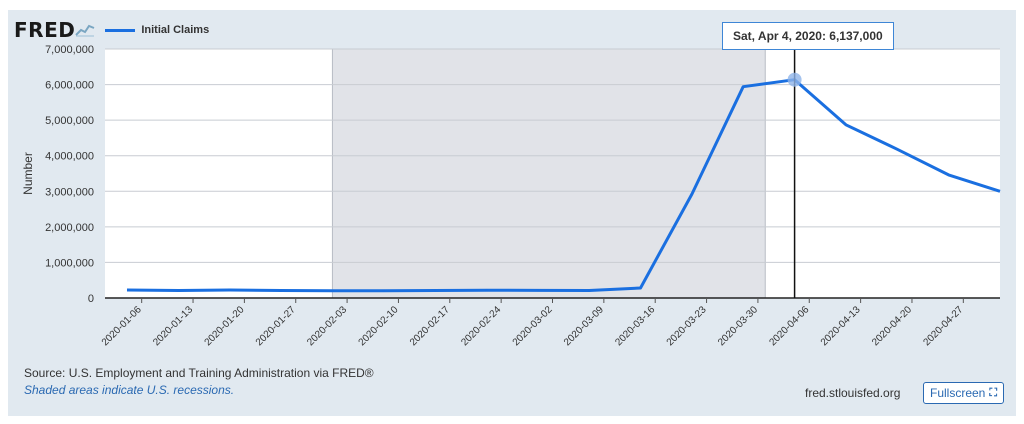 This screenshot has height=424, width=1024. I want to click on x-tick-label: 2020-04-27, so click(943, 326).